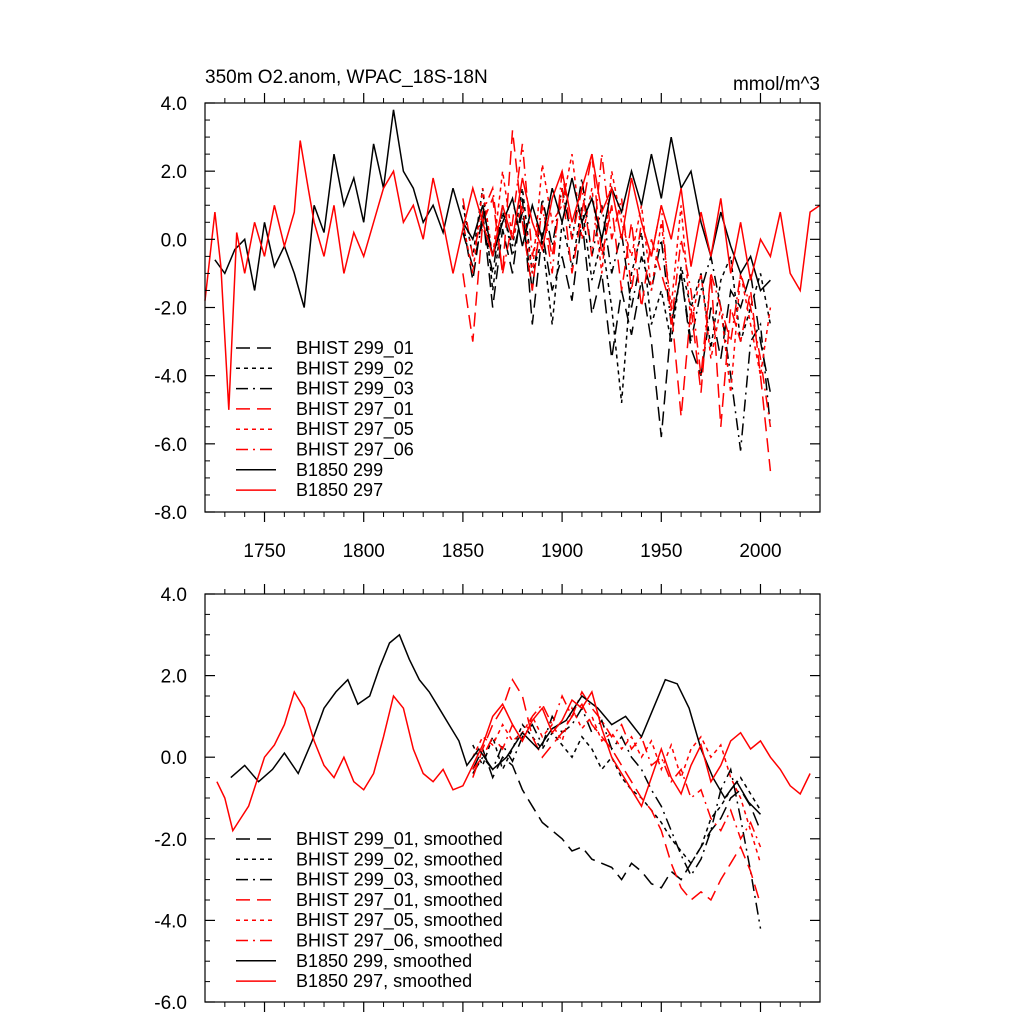 The height and width of the screenshot is (1024, 1024). I want to click on panel0-ytick-label: 4.0, so click(174, 104).